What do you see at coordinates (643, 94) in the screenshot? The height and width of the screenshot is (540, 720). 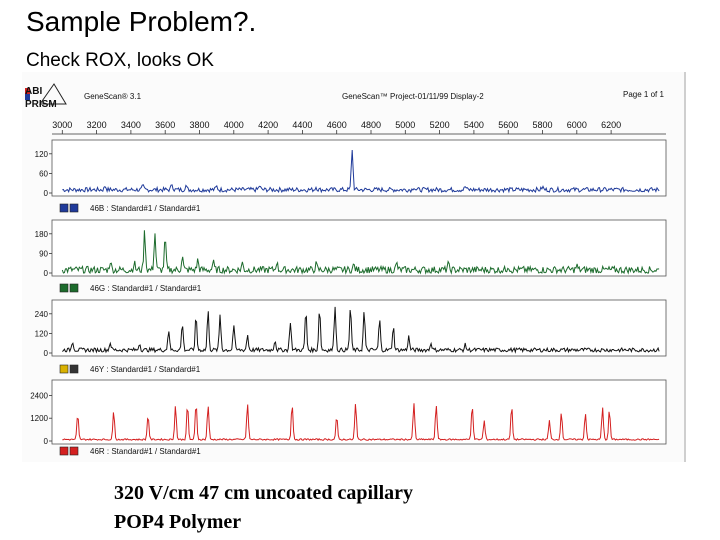 I see `page-indicator: Page 1 of 1` at bounding box center [643, 94].